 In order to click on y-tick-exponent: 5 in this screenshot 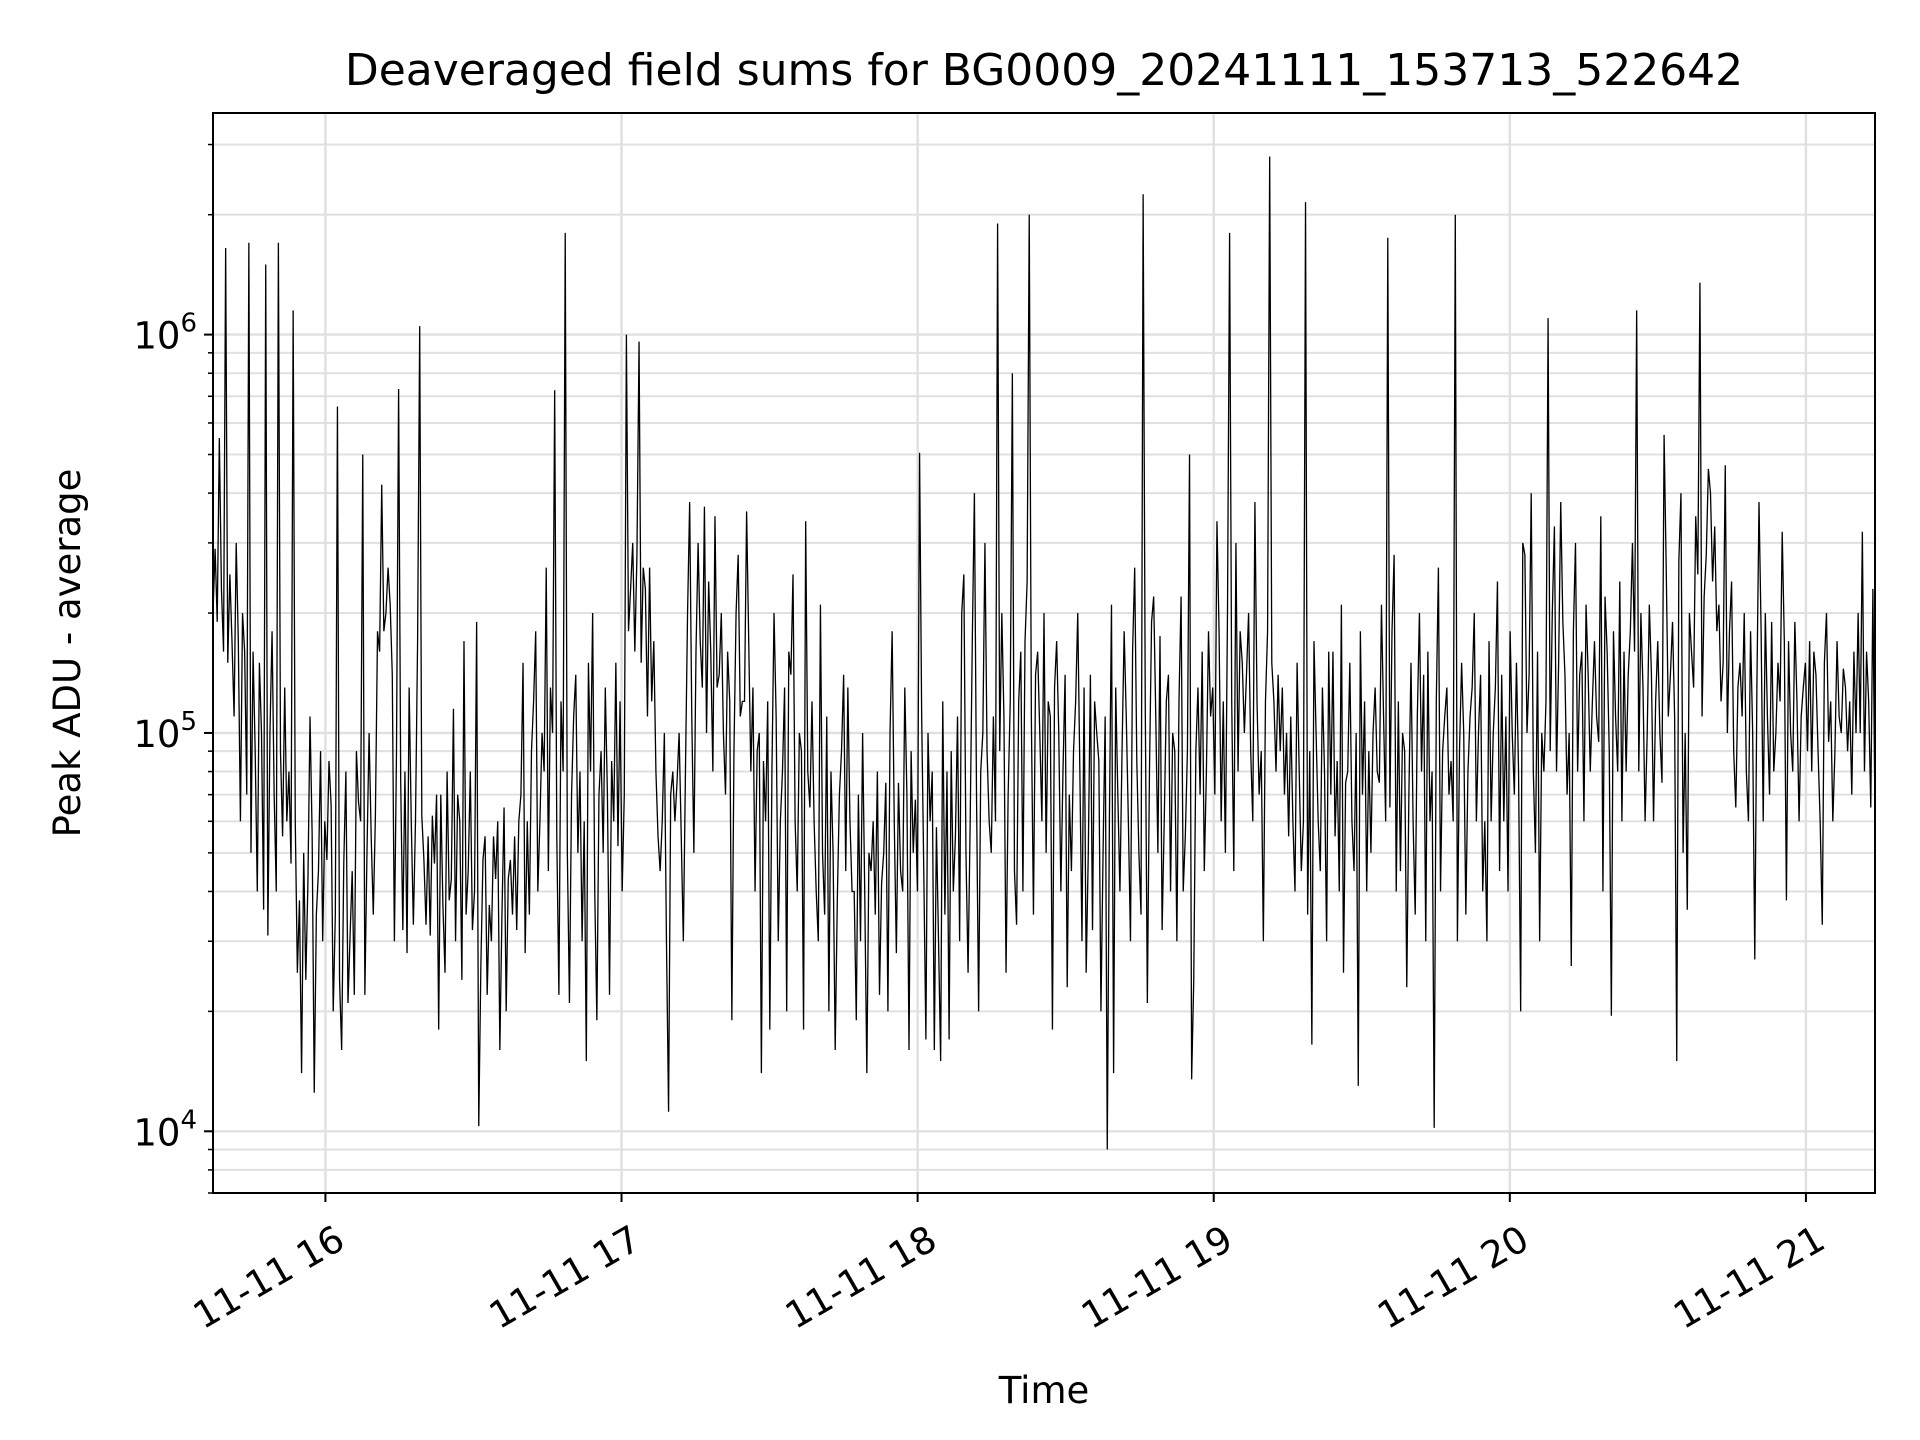, I will do `click(188, 722)`.